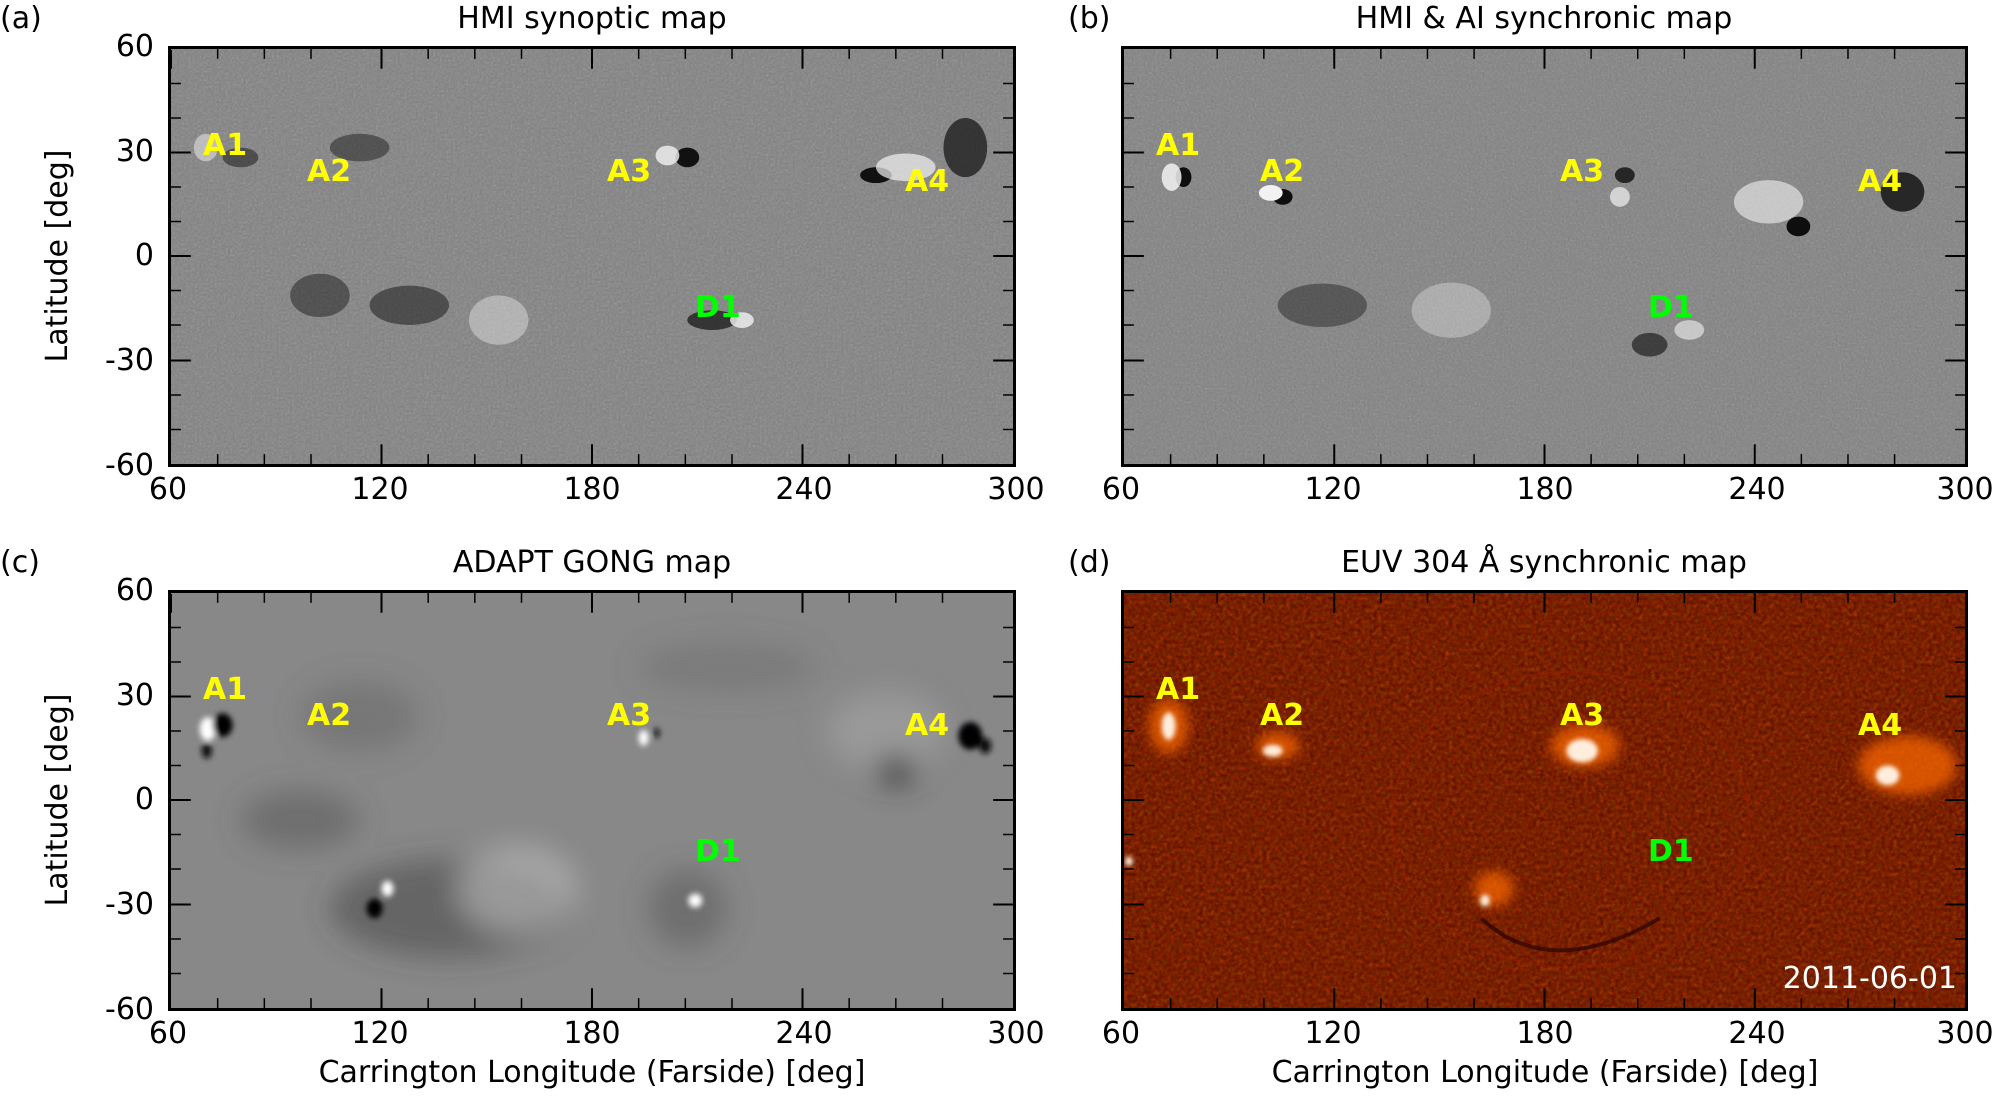 The height and width of the screenshot is (1097, 2000). What do you see at coordinates (21, 18) in the screenshot?
I see `panel-letter: (a)` at bounding box center [21, 18].